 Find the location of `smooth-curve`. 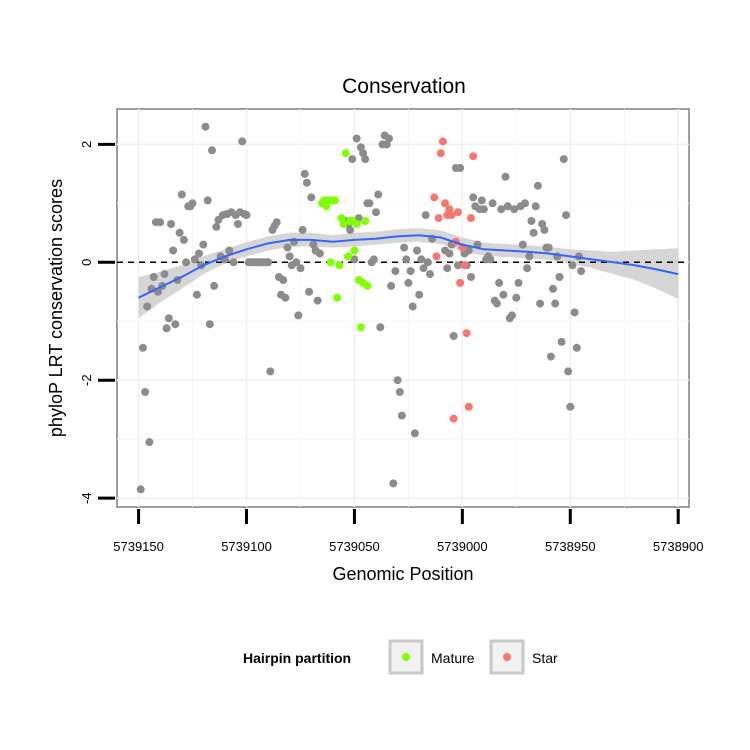

smooth-curve is located at coordinates (408, 266).